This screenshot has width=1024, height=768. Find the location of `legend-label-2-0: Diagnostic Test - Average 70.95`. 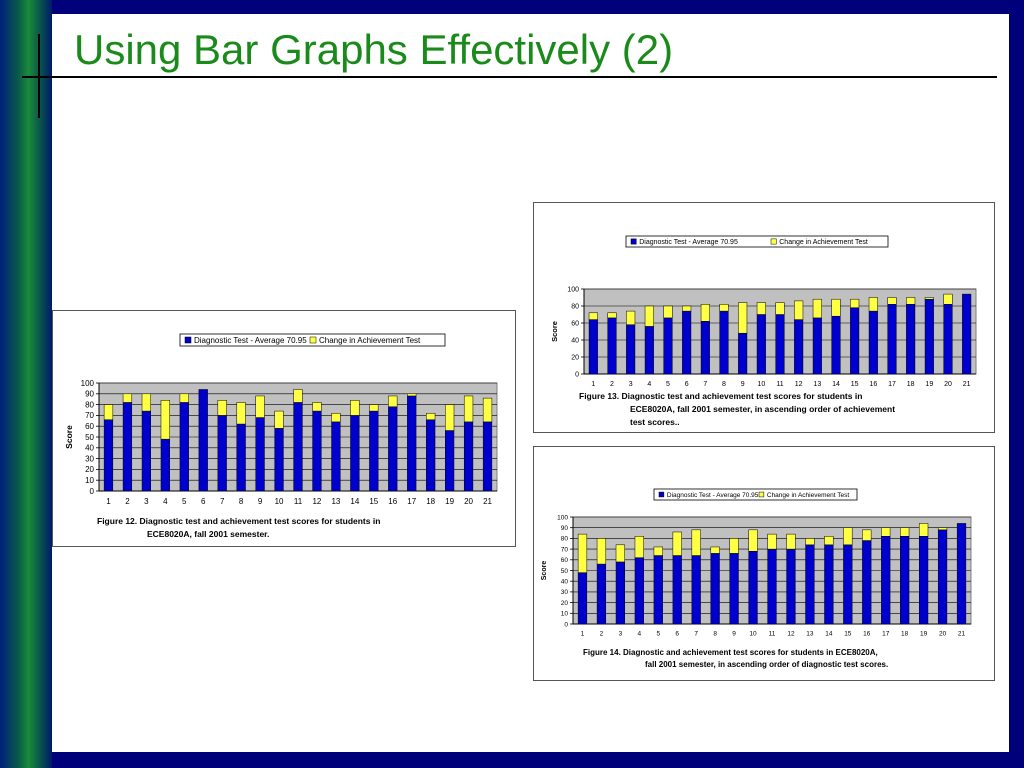

legend-label-2-0: Diagnostic Test - Average 70.95 is located at coordinates (713, 495).